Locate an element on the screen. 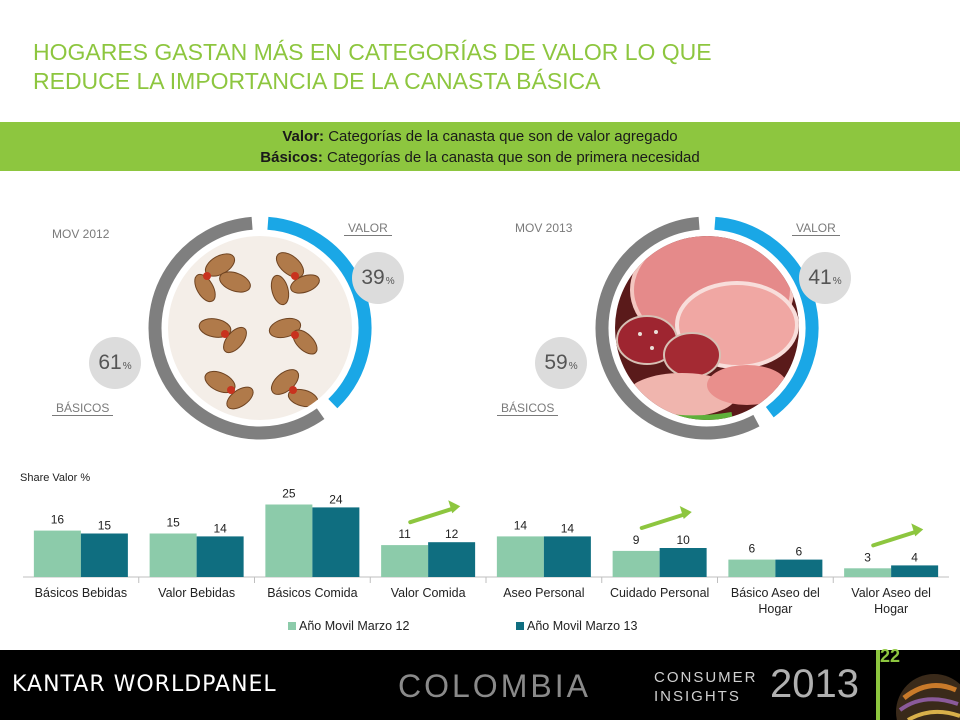  basicos-label-2013: BÁSICOS is located at coordinates (528, 408).